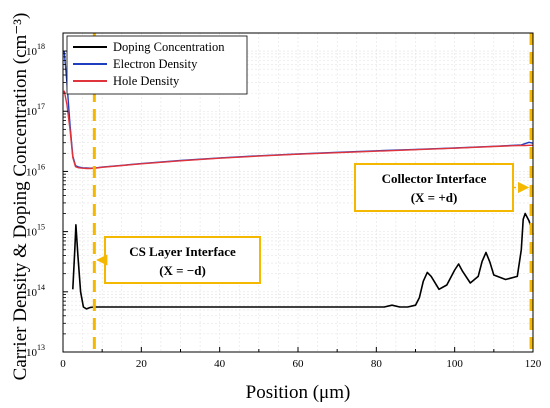  Describe the element at coordinates (35, 50) in the screenshot. I see `y-tick-label: 1018` at that location.